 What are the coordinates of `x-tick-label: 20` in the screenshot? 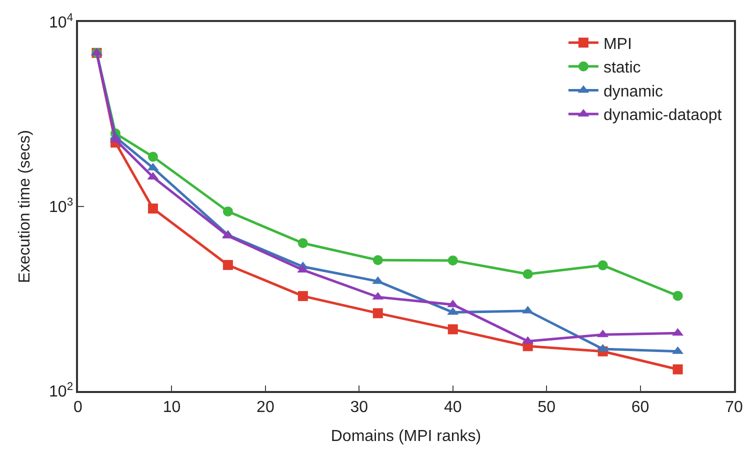 It's located at (265, 407).